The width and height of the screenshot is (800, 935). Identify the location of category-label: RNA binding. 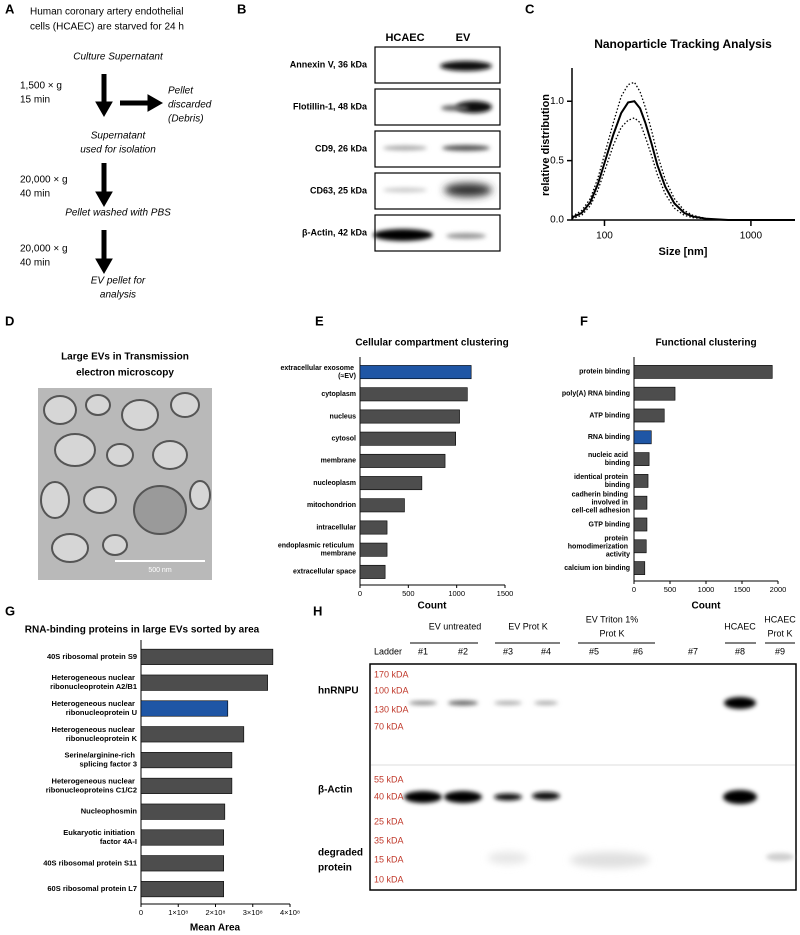
(609, 437).